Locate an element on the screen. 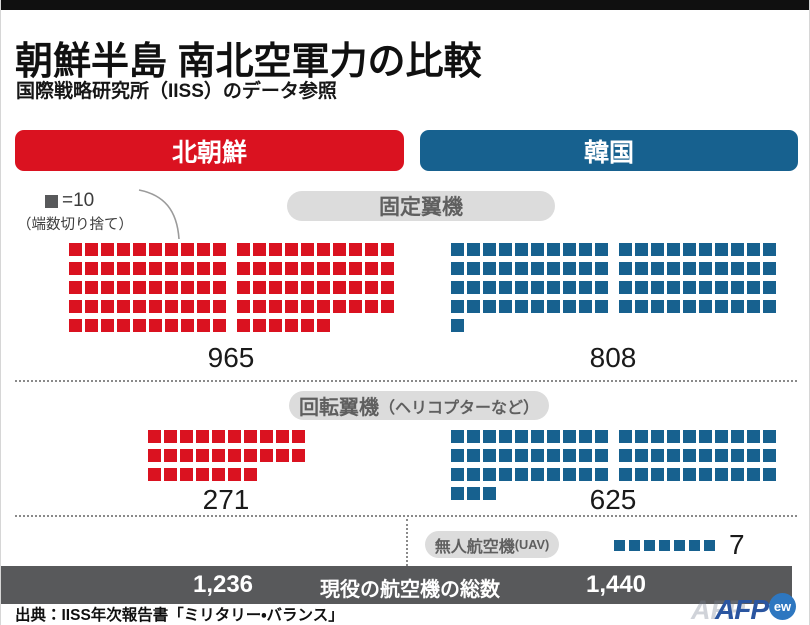 This screenshot has height=625, width=810. section-label-rotary-wing: 回転翼機 （ヘリコプターなど） is located at coordinates (419, 405).